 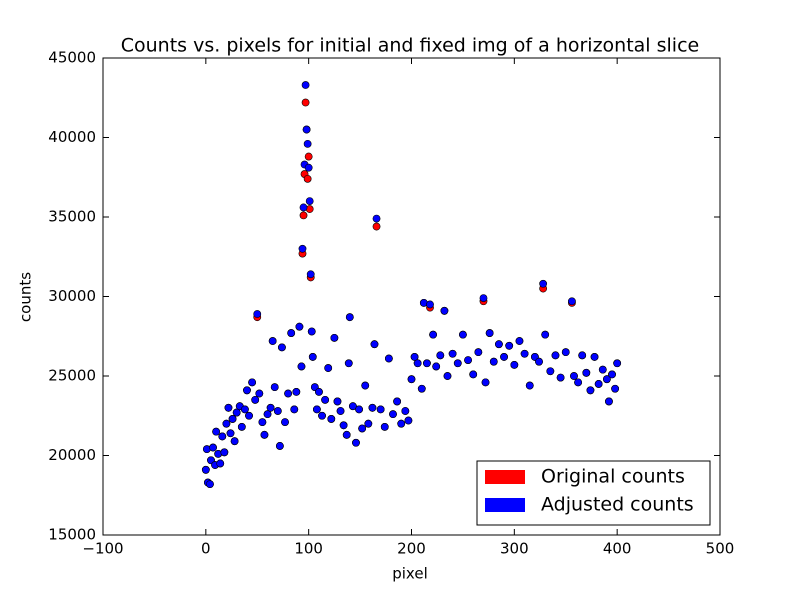 What do you see at coordinates (72, 58) in the screenshot?
I see `y-tick-label: 45000` at bounding box center [72, 58].